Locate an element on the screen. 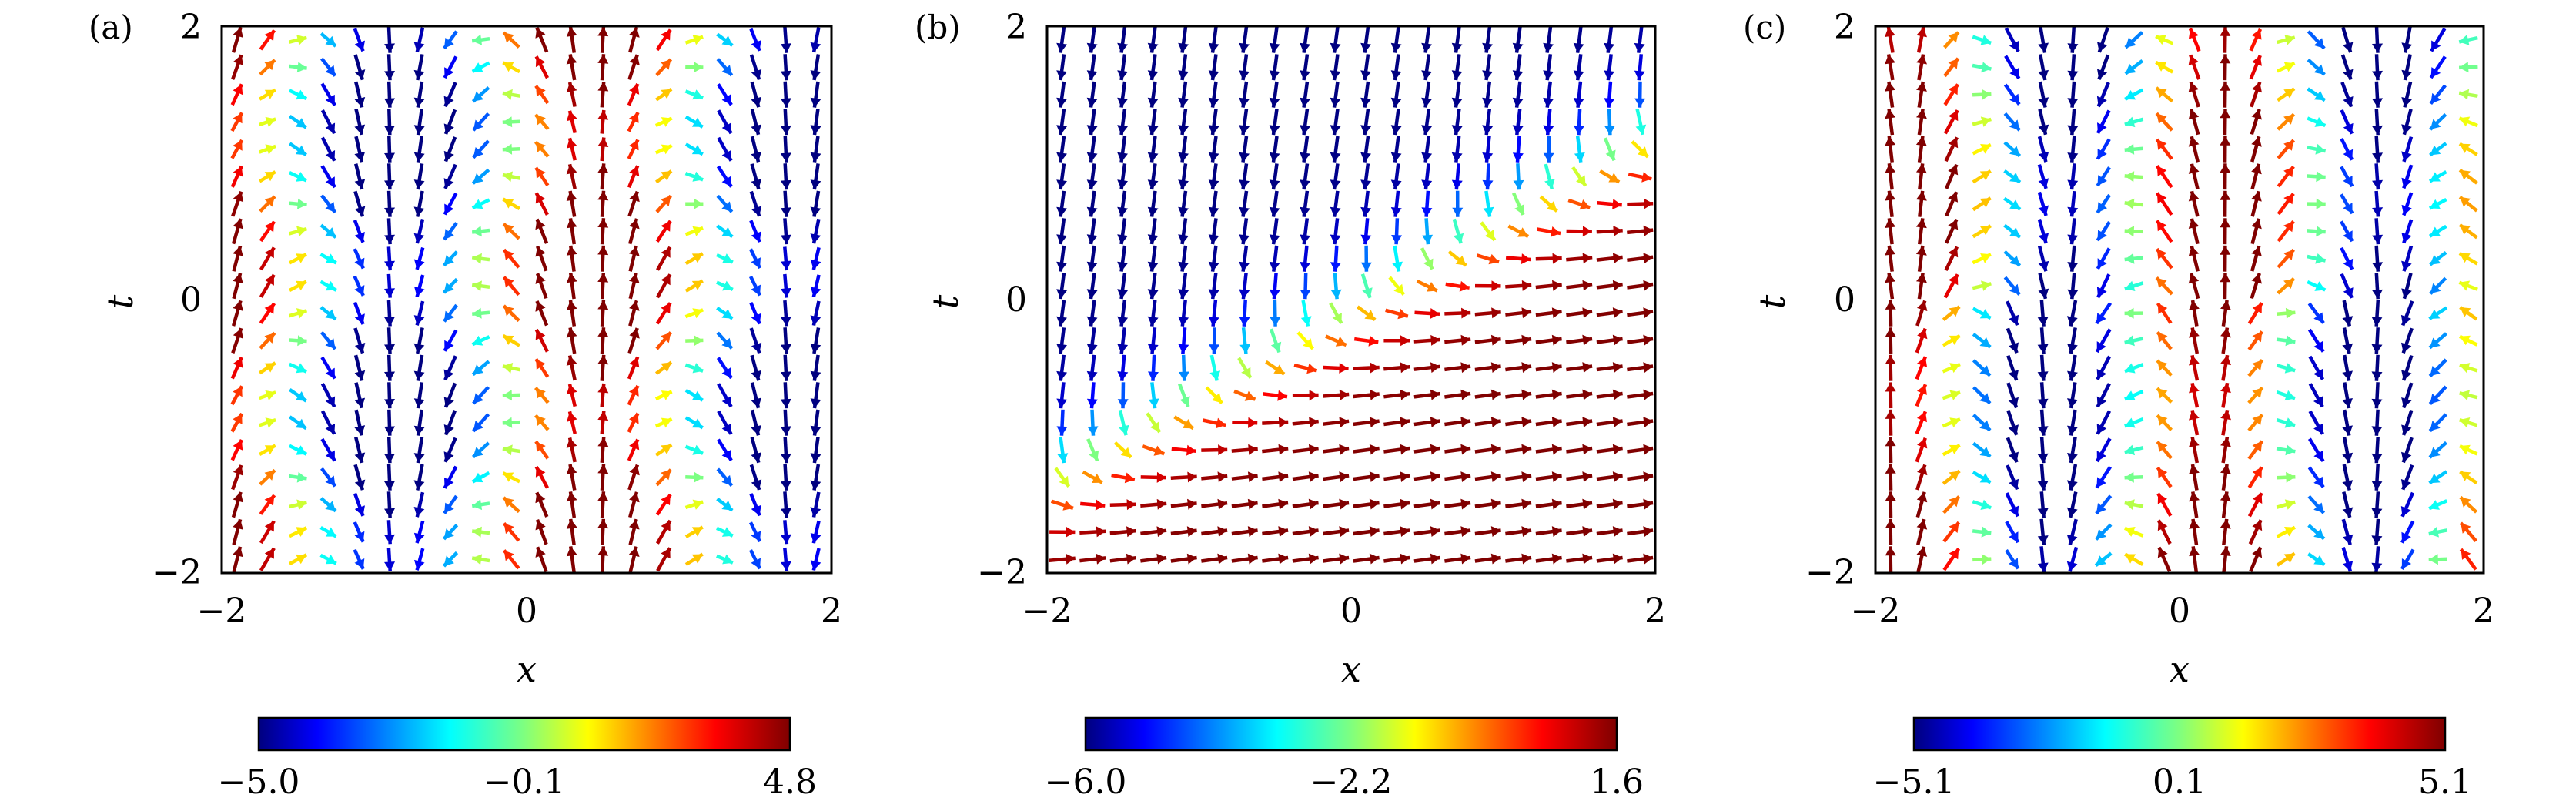  panel-label-c: (c) is located at coordinates (1765, 27).